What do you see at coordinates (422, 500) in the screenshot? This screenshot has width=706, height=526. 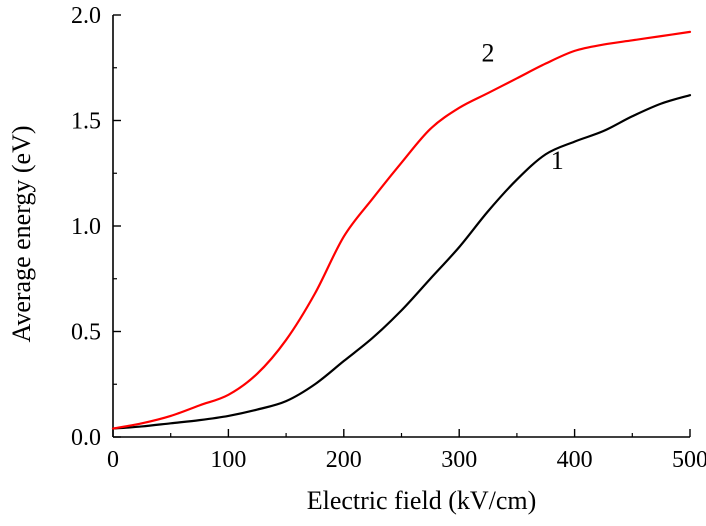 I see `x-axis-label: Electric field (kV/cm)` at bounding box center [422, 500].